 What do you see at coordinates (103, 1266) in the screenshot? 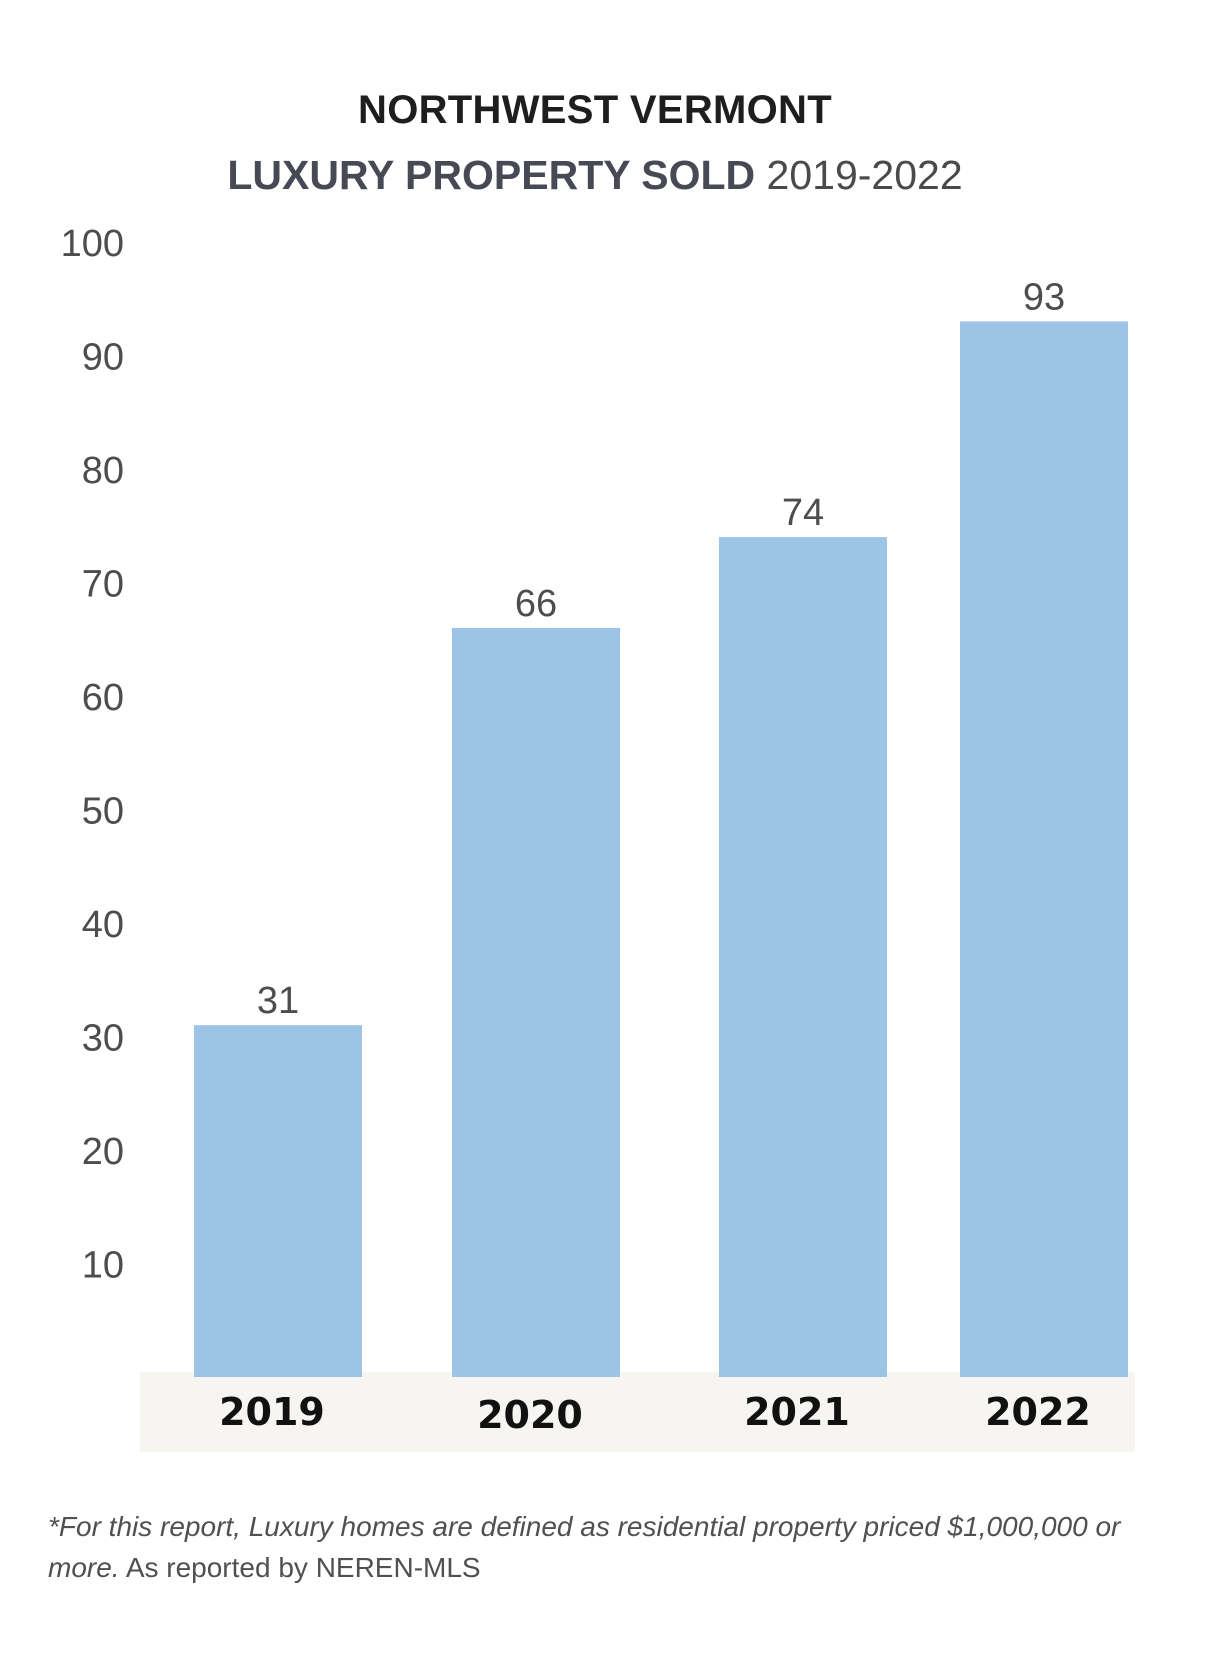
I see `y-tick-label: 10` at bounding box center [103, 1266].